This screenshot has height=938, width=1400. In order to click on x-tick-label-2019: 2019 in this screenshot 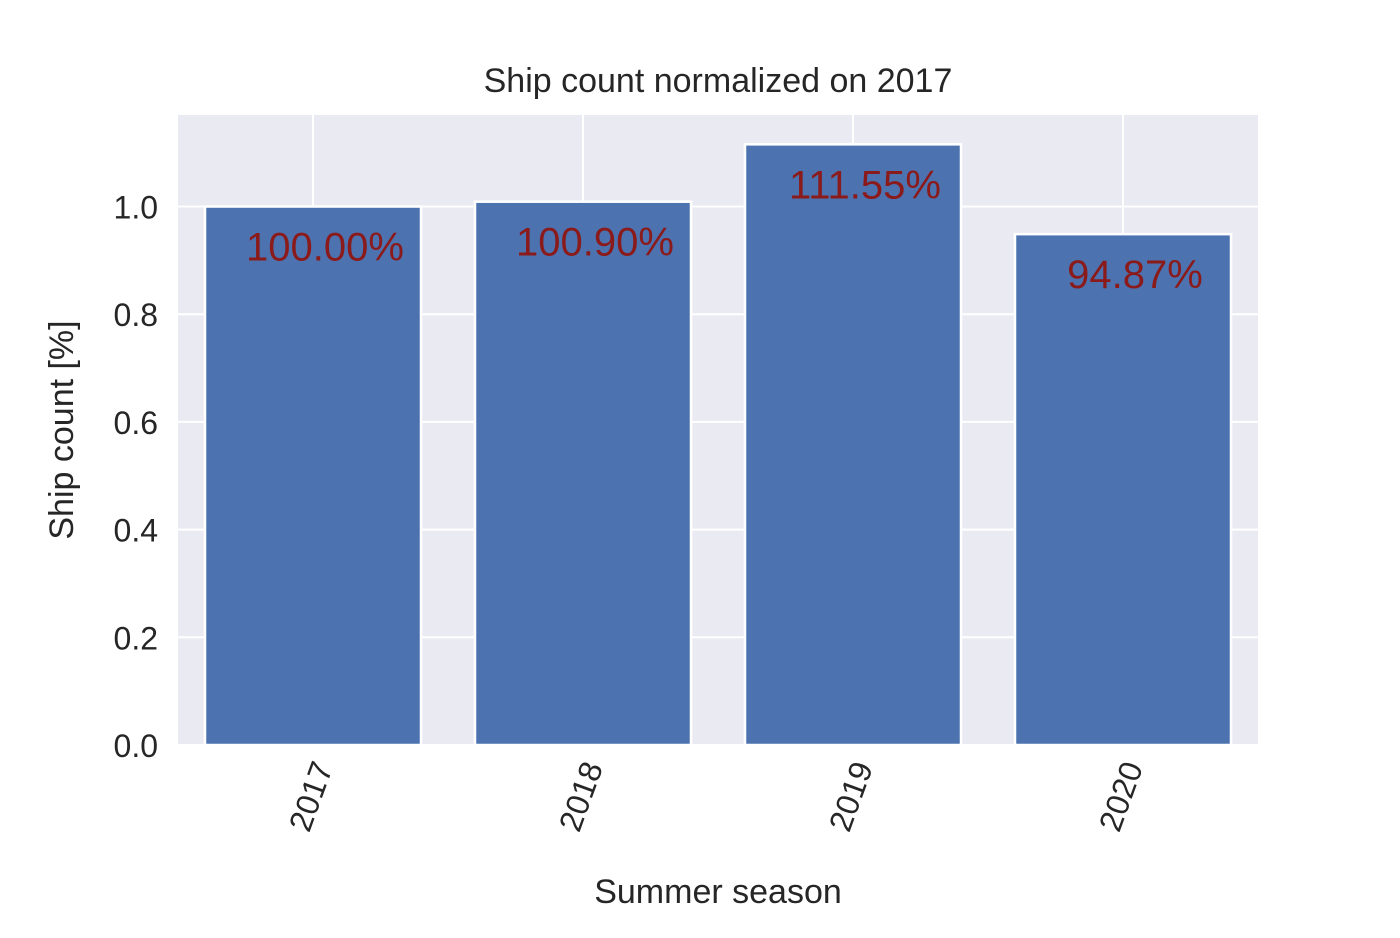, I will do `click(851, 796)`.